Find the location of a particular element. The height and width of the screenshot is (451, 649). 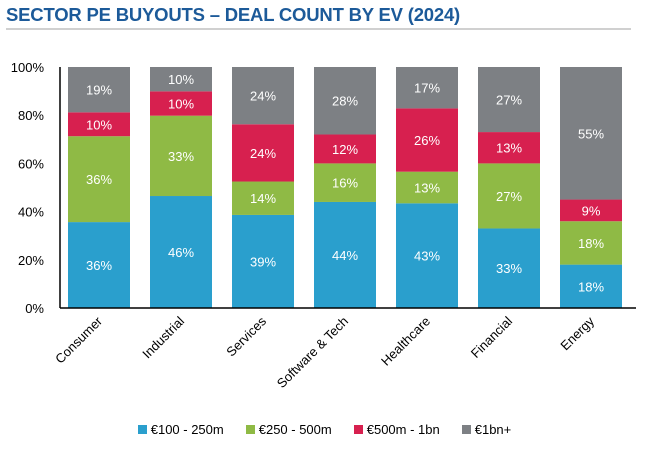

y-tick-label: 0% is located at coordinates (34, 308).